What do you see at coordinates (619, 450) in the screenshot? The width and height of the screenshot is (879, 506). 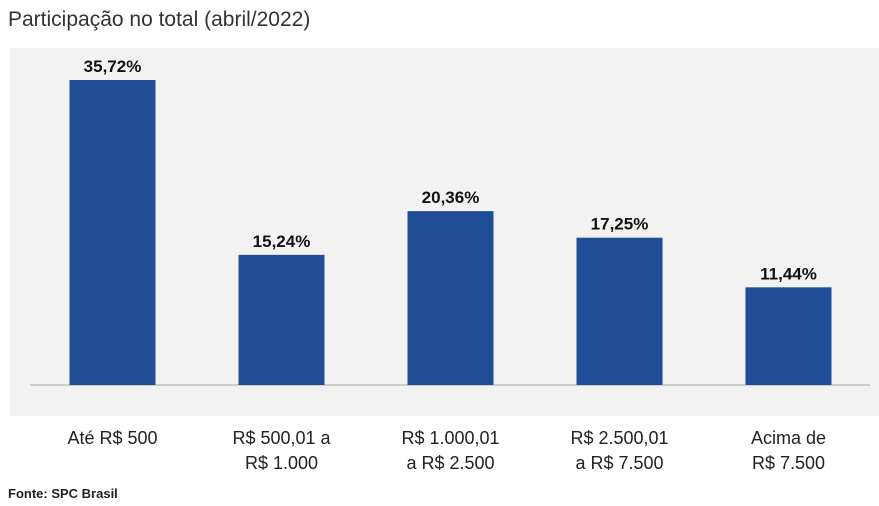 I see `x-tick-label: R$ 2.500,01 a R$ 7.500` at bounding box center [619, 450].